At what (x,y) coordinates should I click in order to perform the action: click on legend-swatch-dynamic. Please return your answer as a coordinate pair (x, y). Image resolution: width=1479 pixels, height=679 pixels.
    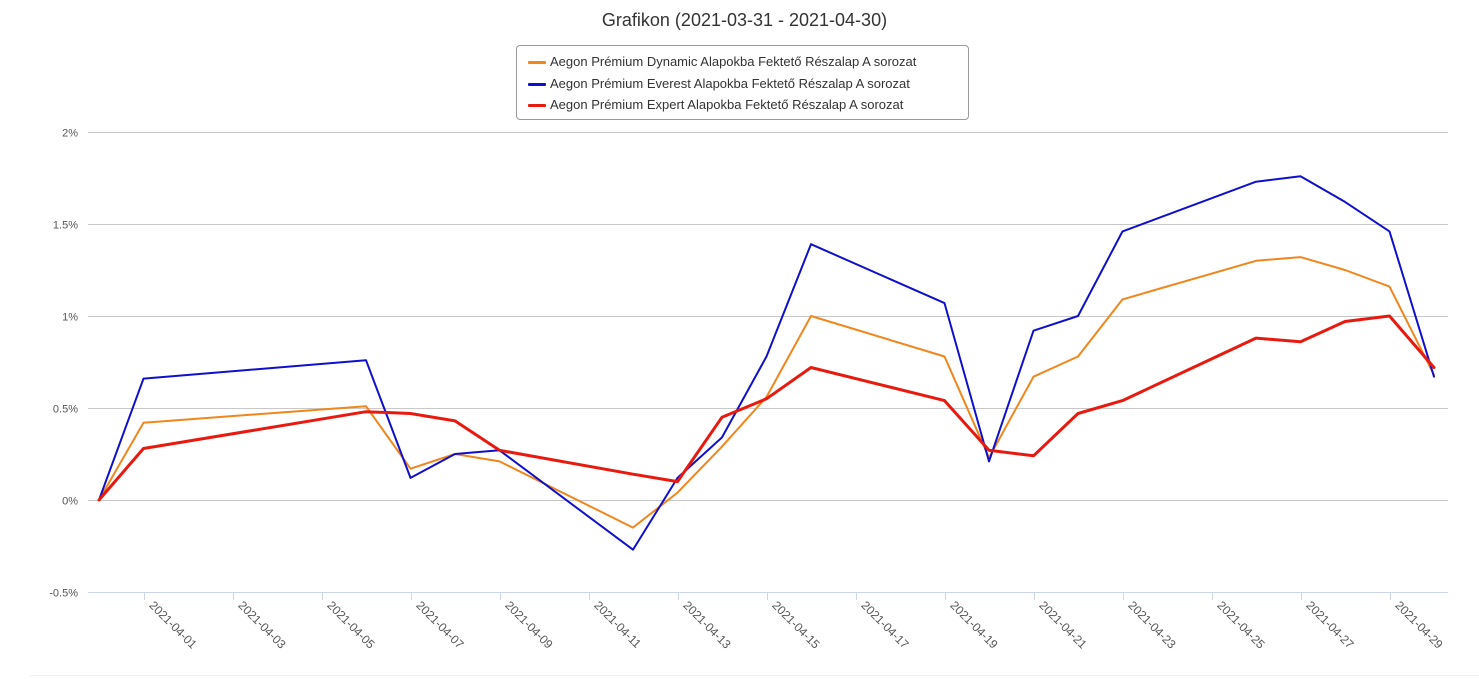
    Looking at the image, I should click on (537, 62).